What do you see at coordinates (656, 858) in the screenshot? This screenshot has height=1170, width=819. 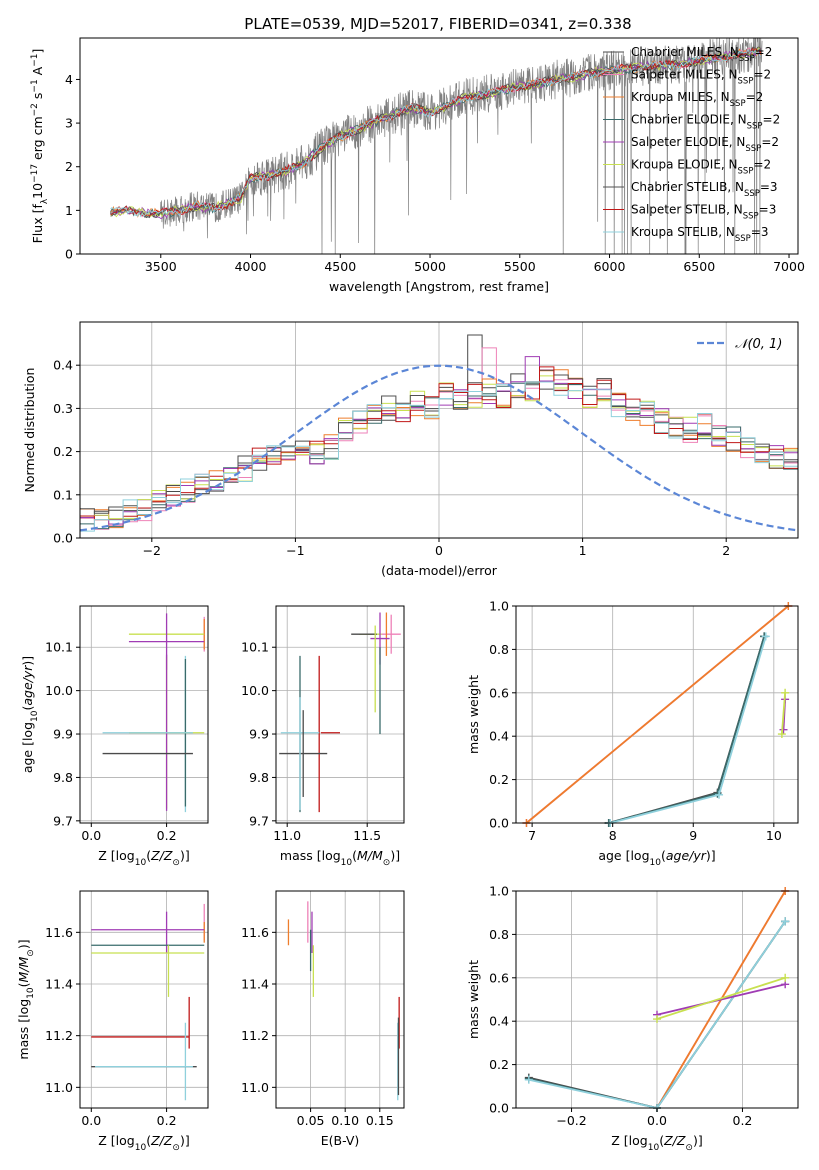 I see `x-axis-label: age [log10(age/yr)]` at bounding box center [656, 858].